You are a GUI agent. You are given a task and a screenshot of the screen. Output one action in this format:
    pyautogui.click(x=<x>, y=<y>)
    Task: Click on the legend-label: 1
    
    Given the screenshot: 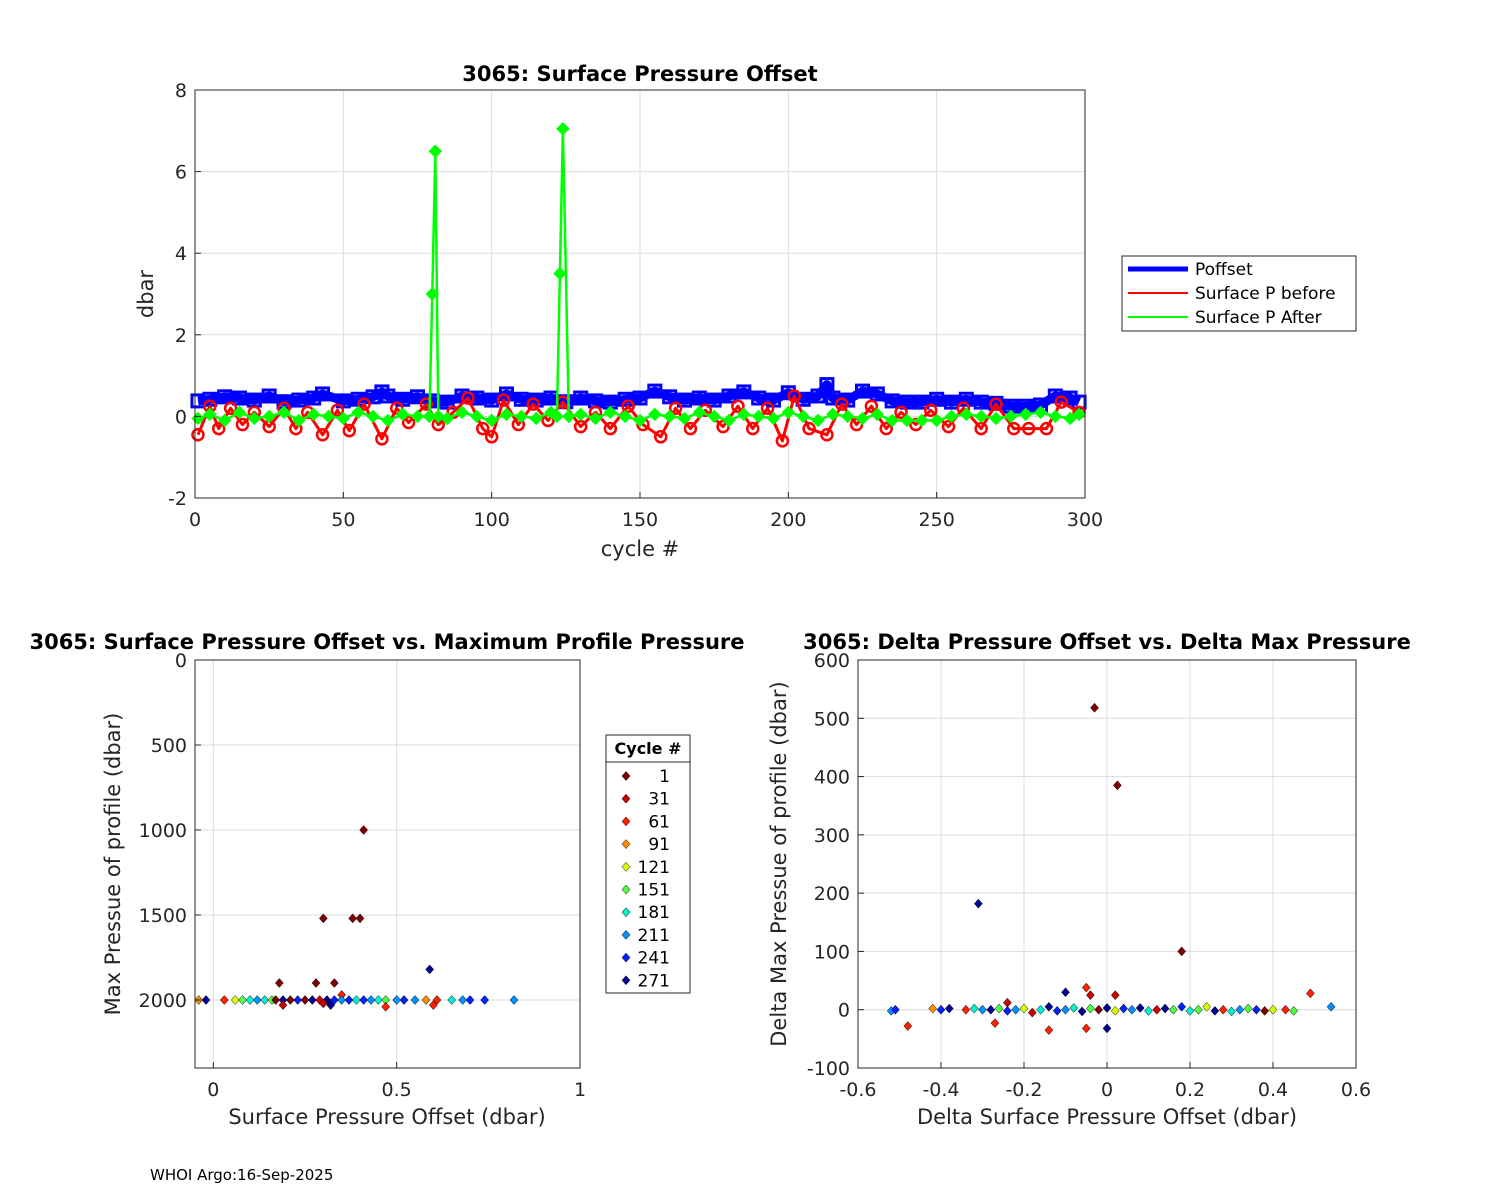 What is the action you would take?
    pyautogui.click(x=664, y=777)
    